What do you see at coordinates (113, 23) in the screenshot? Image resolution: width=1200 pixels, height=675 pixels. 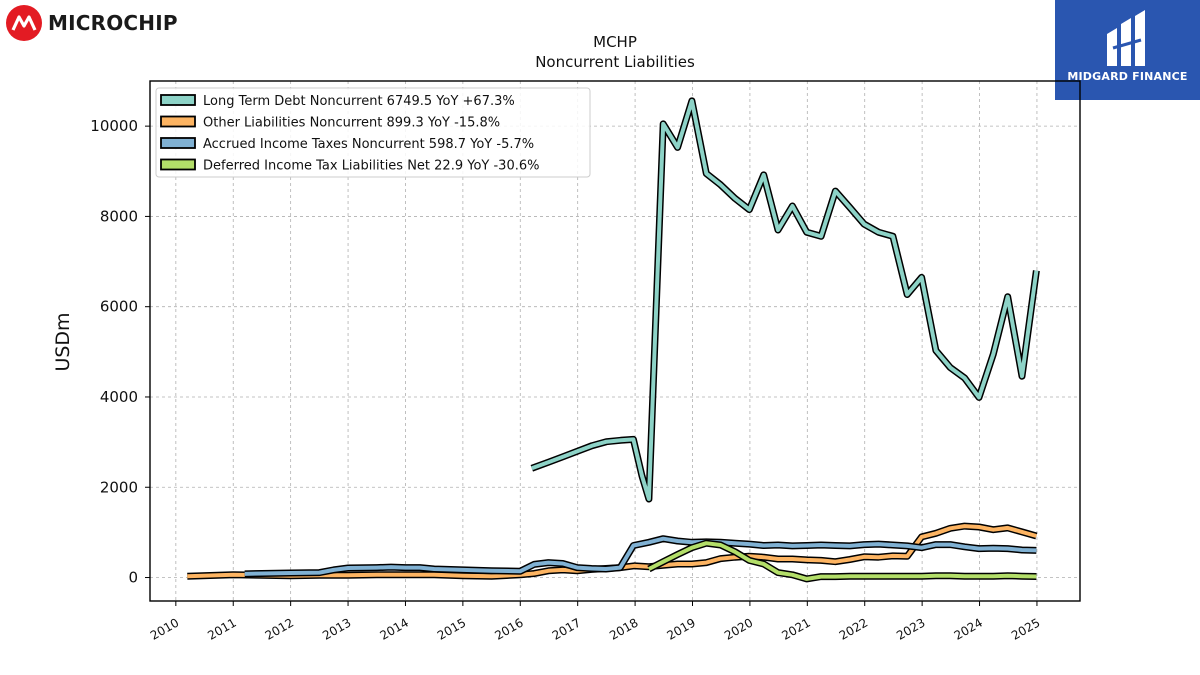 I see `microchip-logo-text: MICROCHIP` at bounding box center [113, 23].